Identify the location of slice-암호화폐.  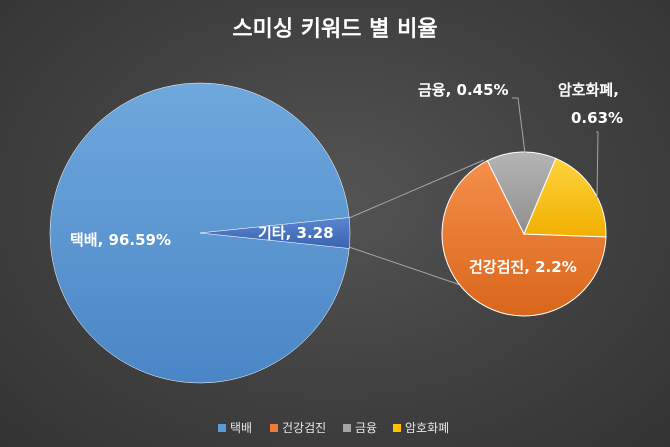
(565, 197).